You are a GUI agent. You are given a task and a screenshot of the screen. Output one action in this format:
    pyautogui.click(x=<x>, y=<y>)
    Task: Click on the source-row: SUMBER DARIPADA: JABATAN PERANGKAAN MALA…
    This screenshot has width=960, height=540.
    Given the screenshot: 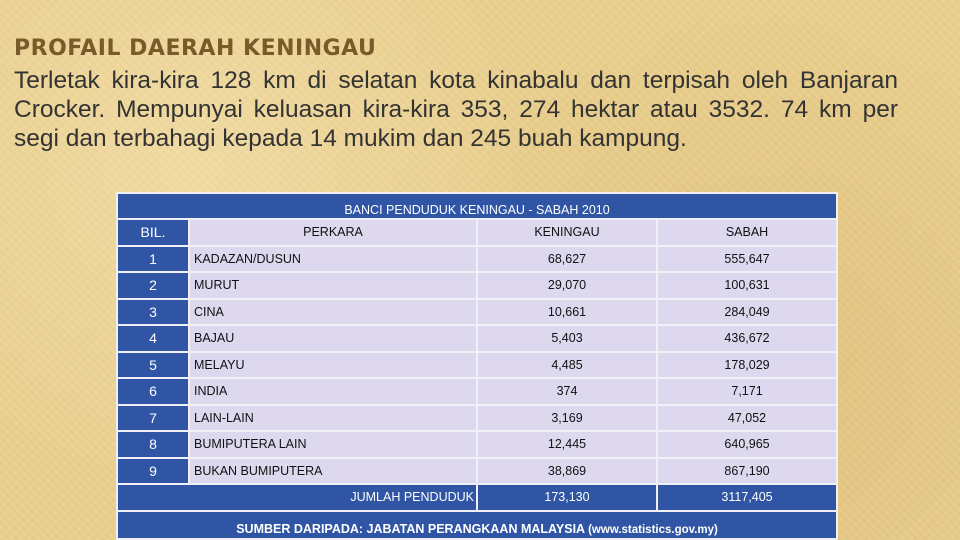 What is the action you would take?
    pyautogui.click(x=477, y=524)
    